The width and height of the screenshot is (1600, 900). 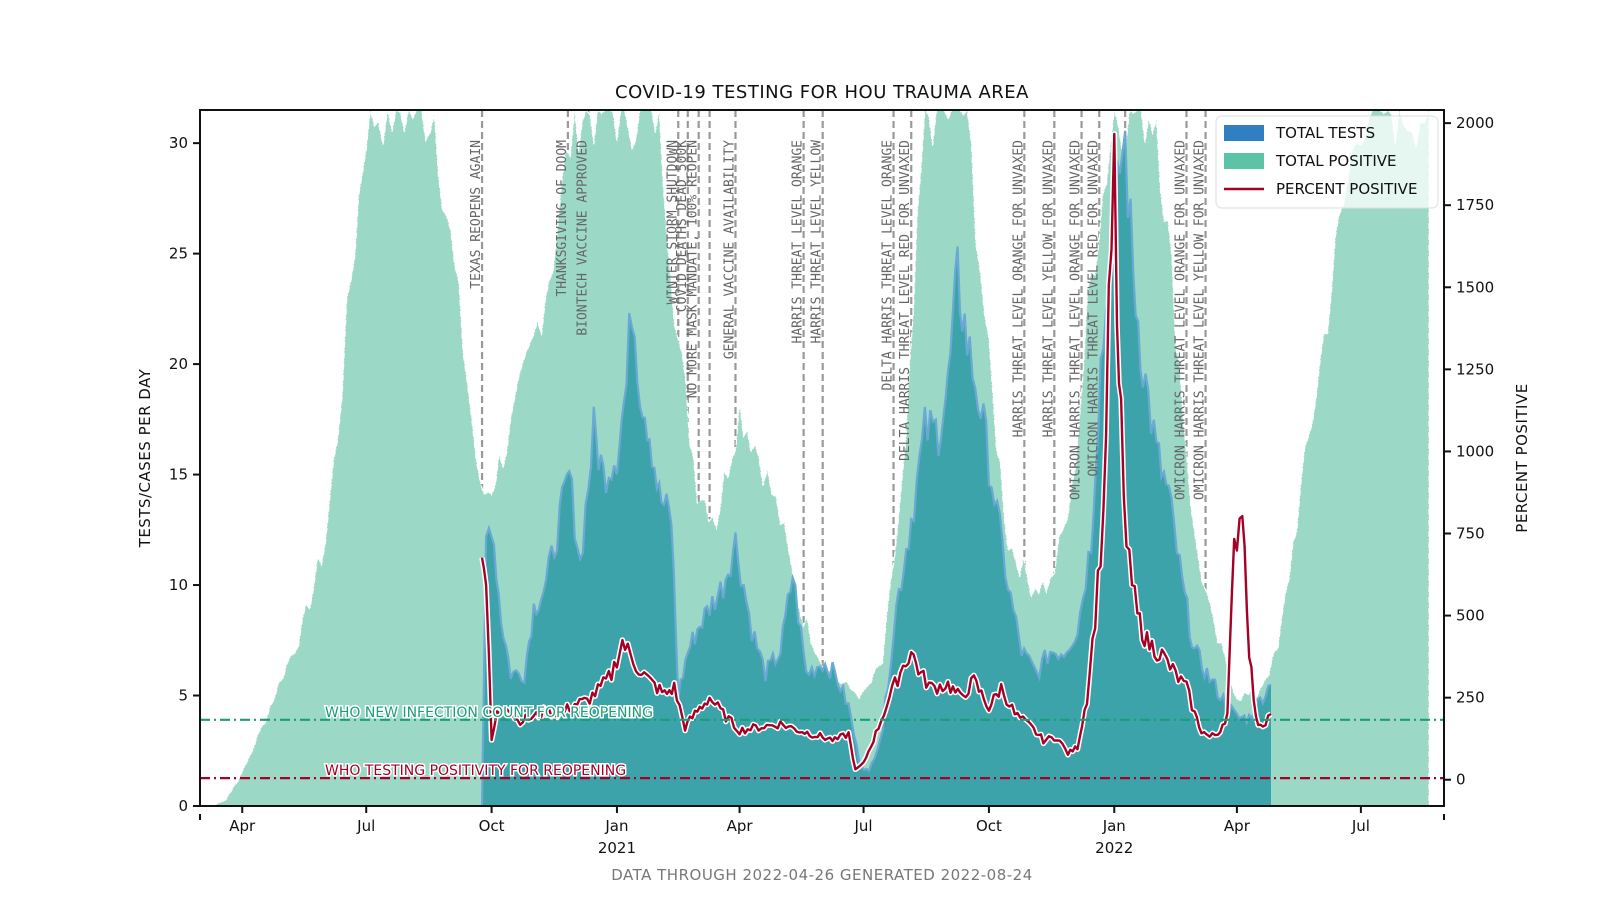 I want to click on y-left-tick-label: 5, so click(x=183, y=696).